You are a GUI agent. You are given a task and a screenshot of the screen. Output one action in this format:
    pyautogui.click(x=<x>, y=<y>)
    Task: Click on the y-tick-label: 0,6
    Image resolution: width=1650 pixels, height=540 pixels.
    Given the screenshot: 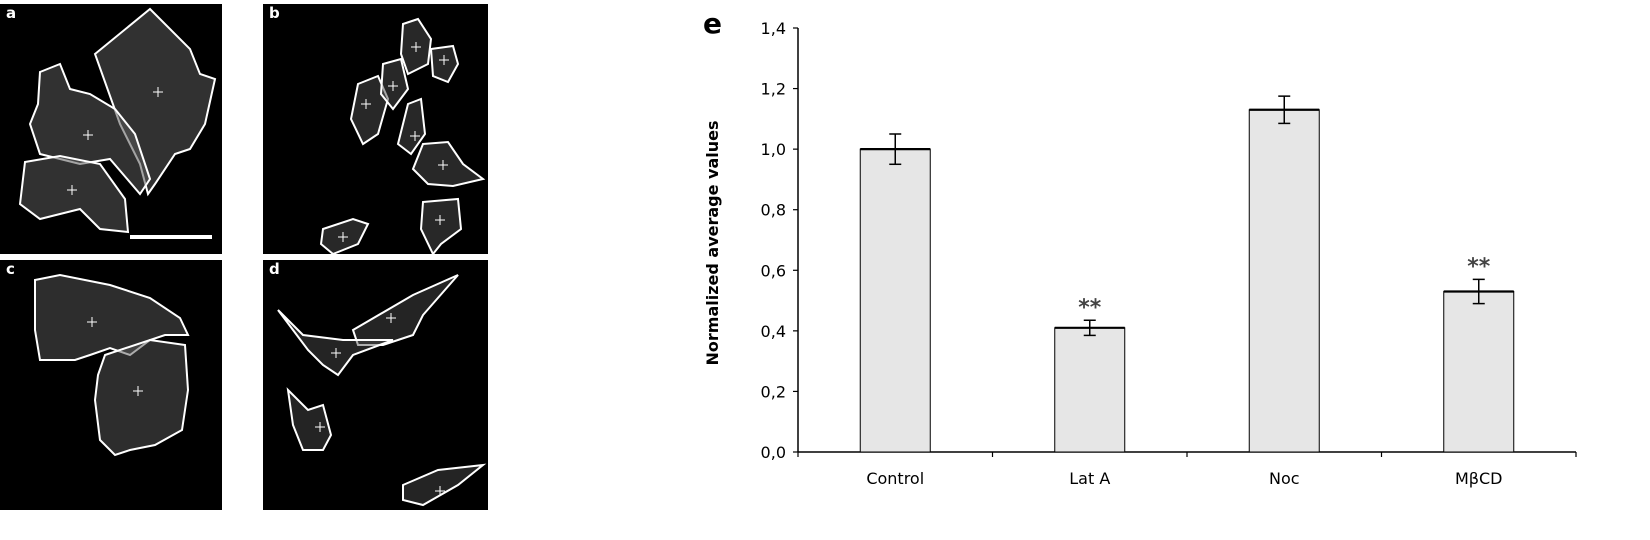 What is the action you would take?
    pyautogui.click(x=773, y=270)
    